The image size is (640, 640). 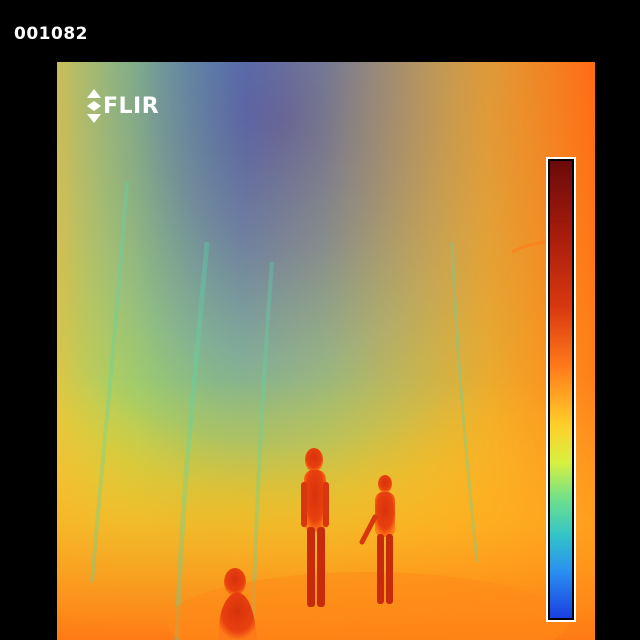 I want to click on flir-logo-icon, so click(x=94, y=106).